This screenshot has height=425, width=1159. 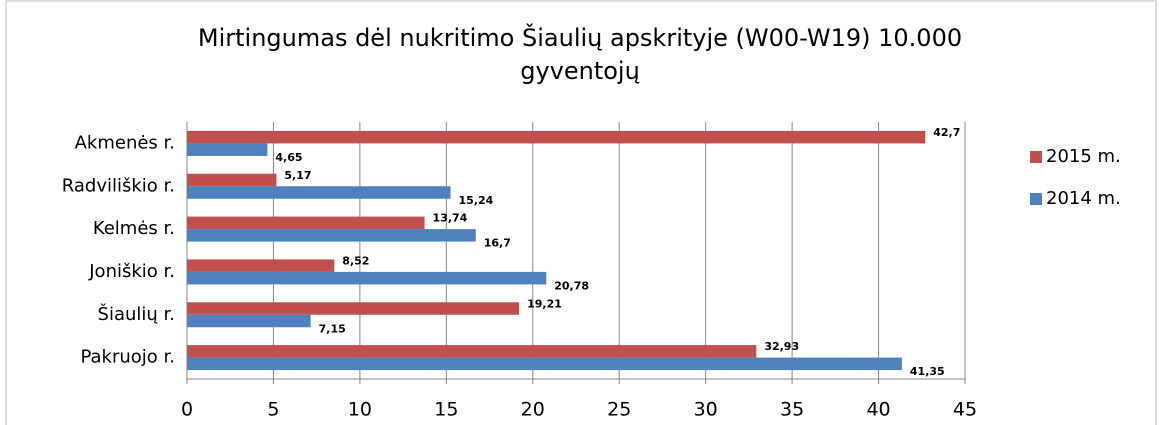 What do you see at coordinates (619, 410) in the screenshot?
I see `x-tick-label: 25` at bounding box center [619, 410].